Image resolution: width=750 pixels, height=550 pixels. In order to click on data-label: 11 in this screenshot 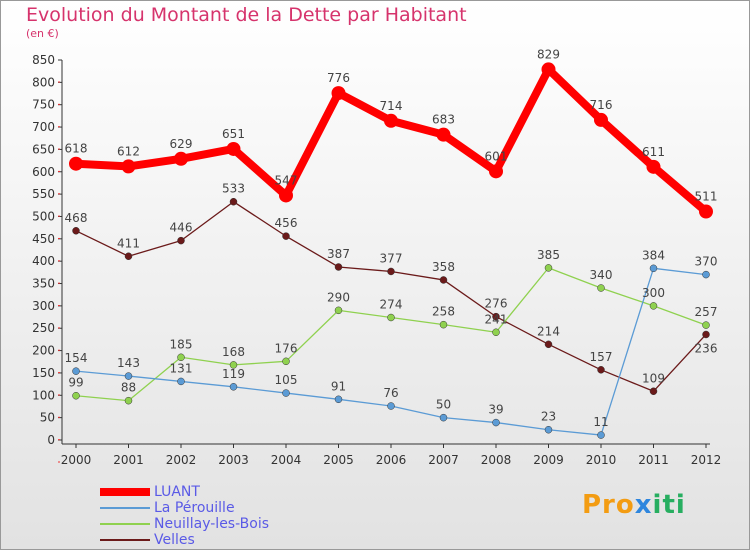, I will do `click(600, 422)`.